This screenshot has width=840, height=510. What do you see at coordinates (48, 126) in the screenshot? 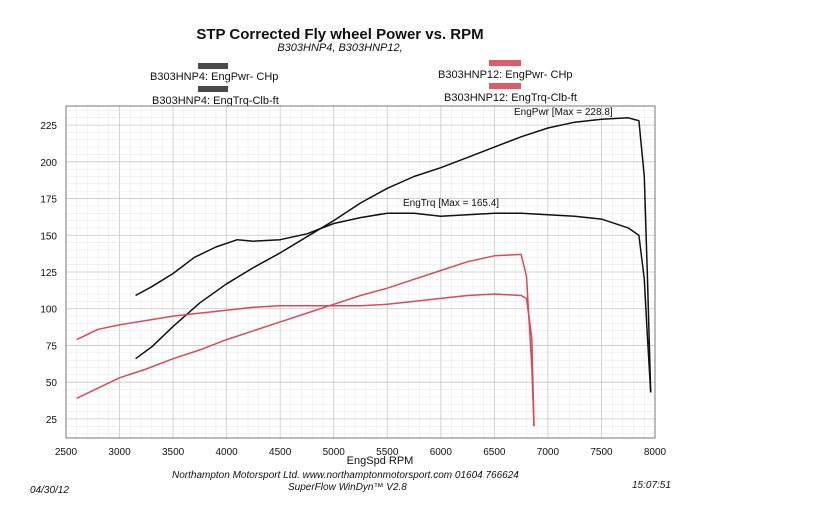
I see `y-tick-label: 225` at bounding box center [48, 126].